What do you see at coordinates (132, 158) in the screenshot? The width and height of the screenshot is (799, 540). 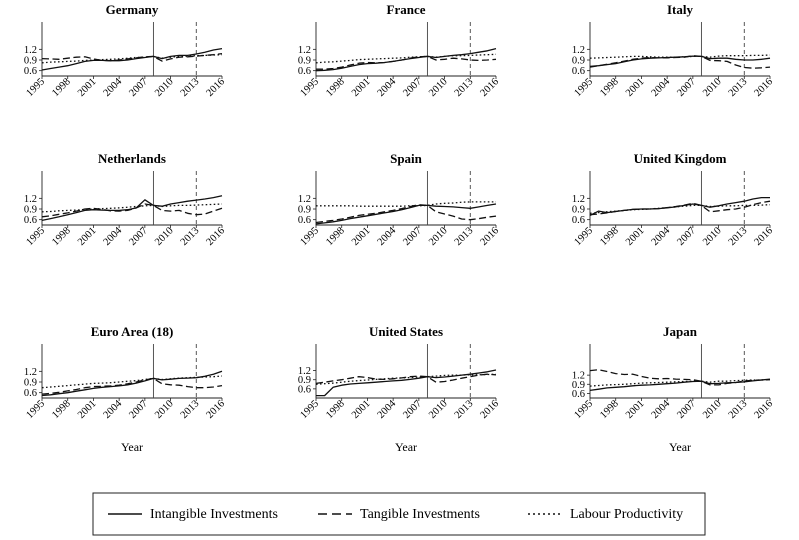 I see `panel-title: Netherlands` at bounding box center [132, 158].